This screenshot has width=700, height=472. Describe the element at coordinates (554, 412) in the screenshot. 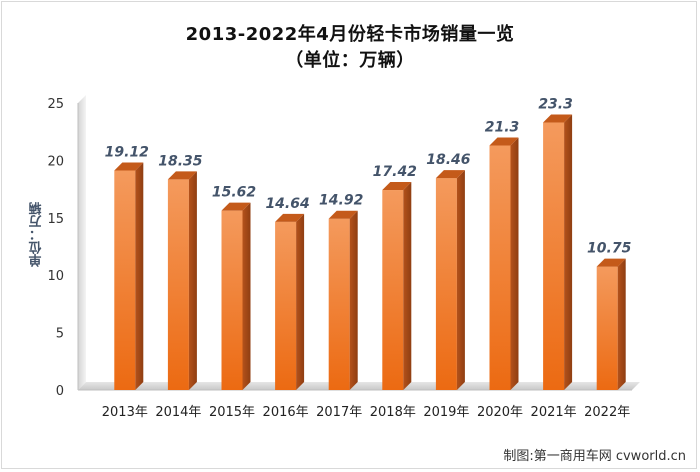

I see `x-tick-label: 2021年` at that location.